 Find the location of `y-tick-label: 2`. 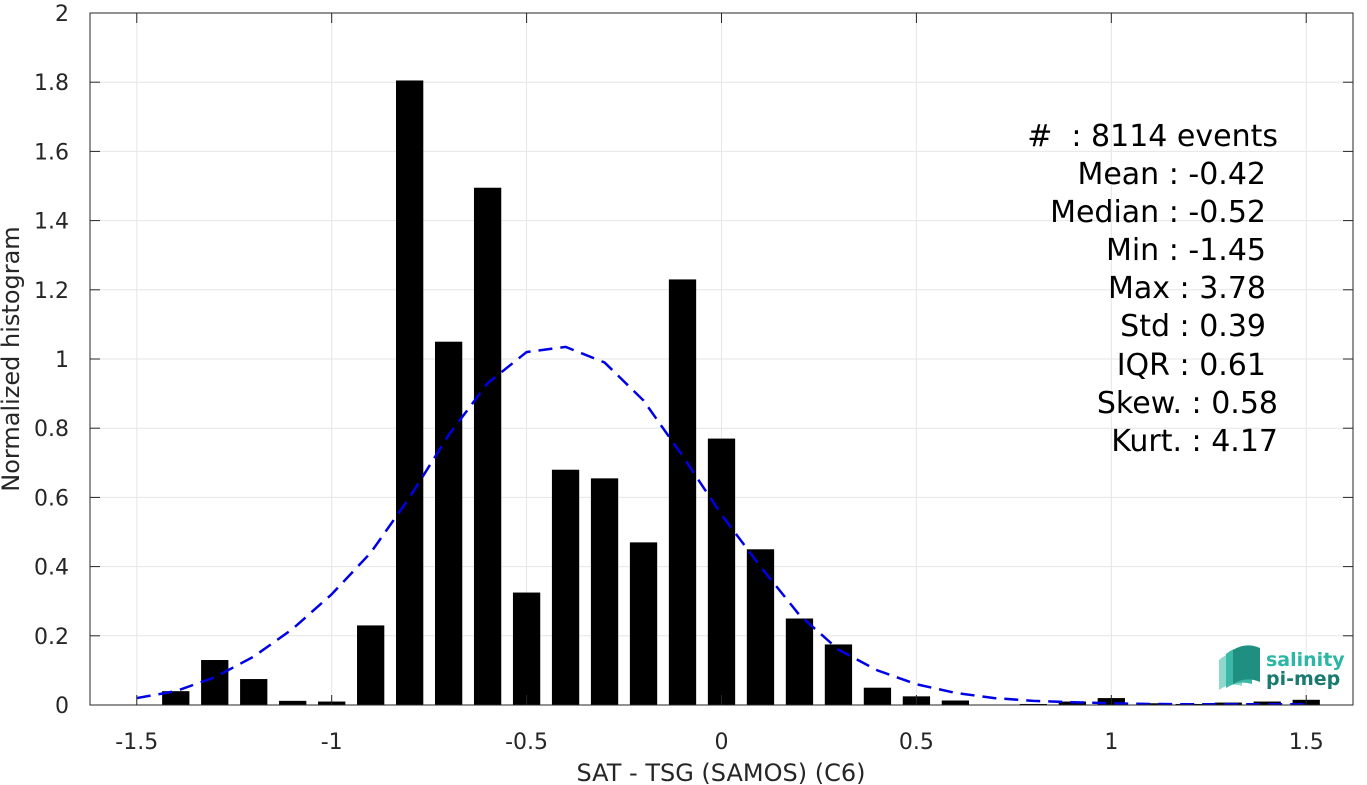

y-tick-label: 2 is located at coordinates (62, 14).